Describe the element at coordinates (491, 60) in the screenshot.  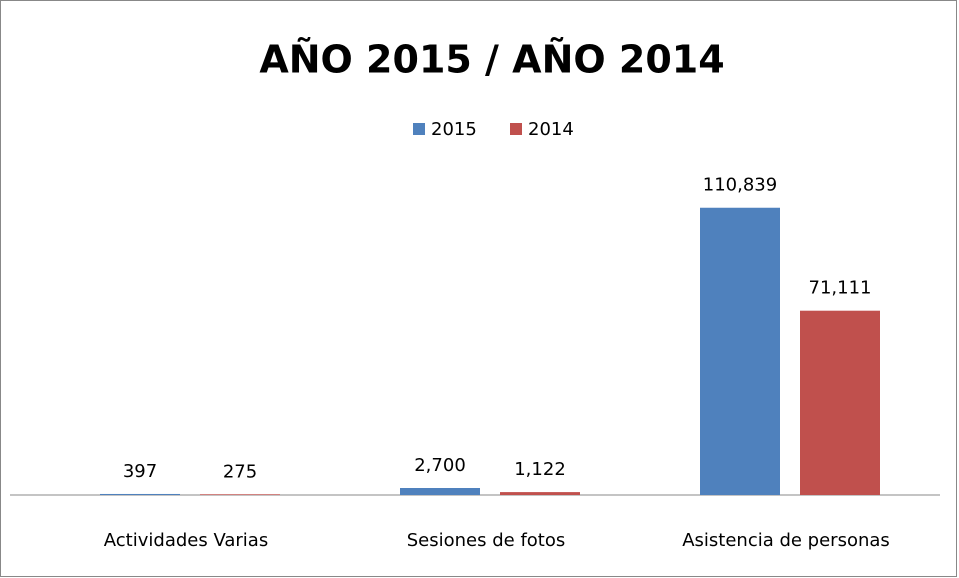
I see `chart-title: AÑO 2015 / AÑO 2014` at that location.